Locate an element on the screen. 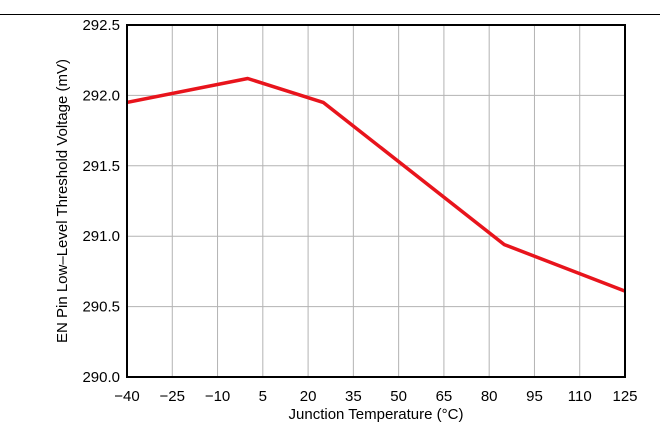 This screenshot has height=430, width=660. x-axis-label: Junction Temperature (°C) is located at coordinates (376, 414).